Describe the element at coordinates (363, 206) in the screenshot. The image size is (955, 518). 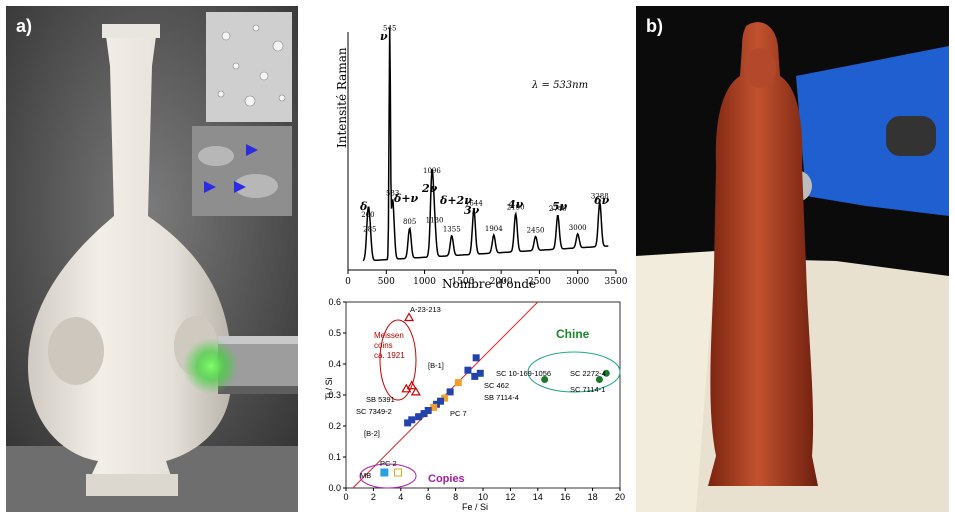
I see `annot-delta: δ` at that location.